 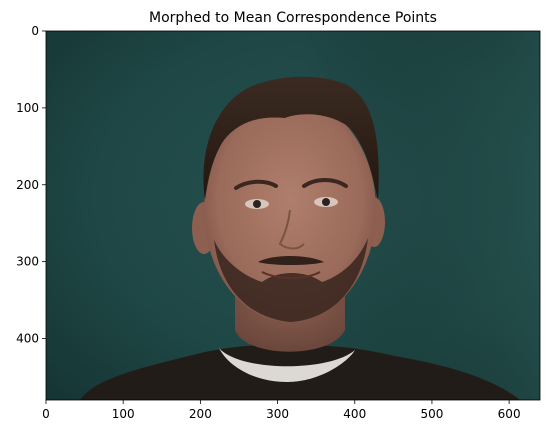 I want to click on x-axis: 0 100 200 300 400 500 600, so click(x=281, y=410).